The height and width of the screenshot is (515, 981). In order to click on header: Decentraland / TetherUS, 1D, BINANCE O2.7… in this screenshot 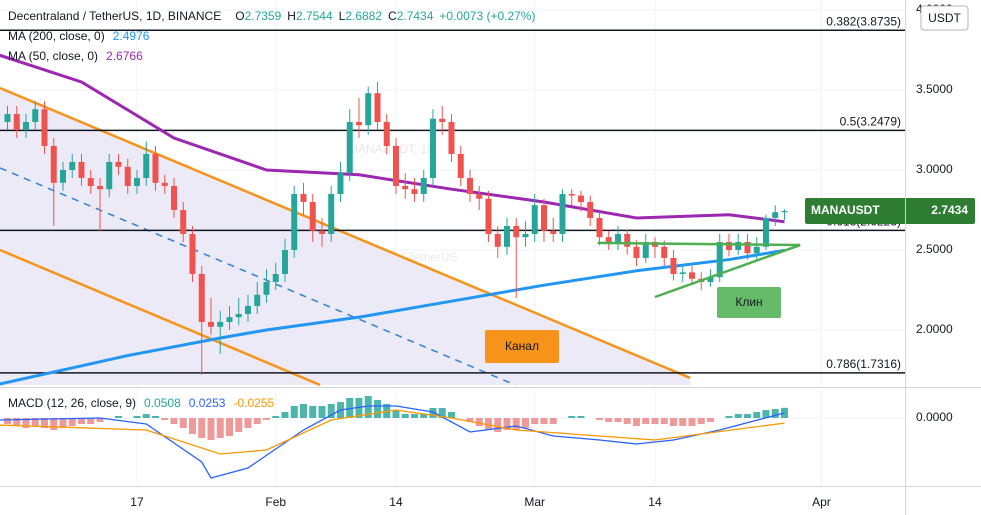, I will do `click(271, 16)`.